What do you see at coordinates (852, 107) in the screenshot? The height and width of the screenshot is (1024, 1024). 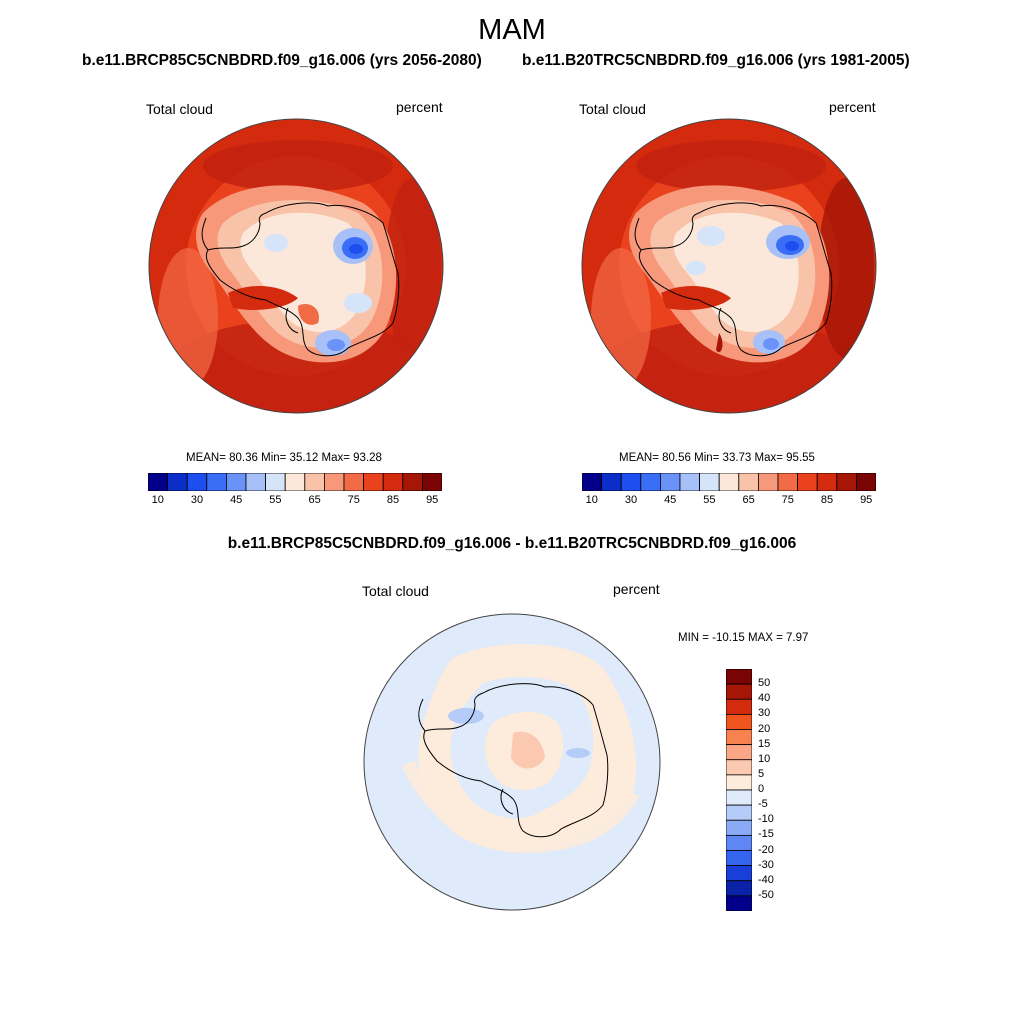 I see `panel-right-units: percent` at bounding box center [852, 107].